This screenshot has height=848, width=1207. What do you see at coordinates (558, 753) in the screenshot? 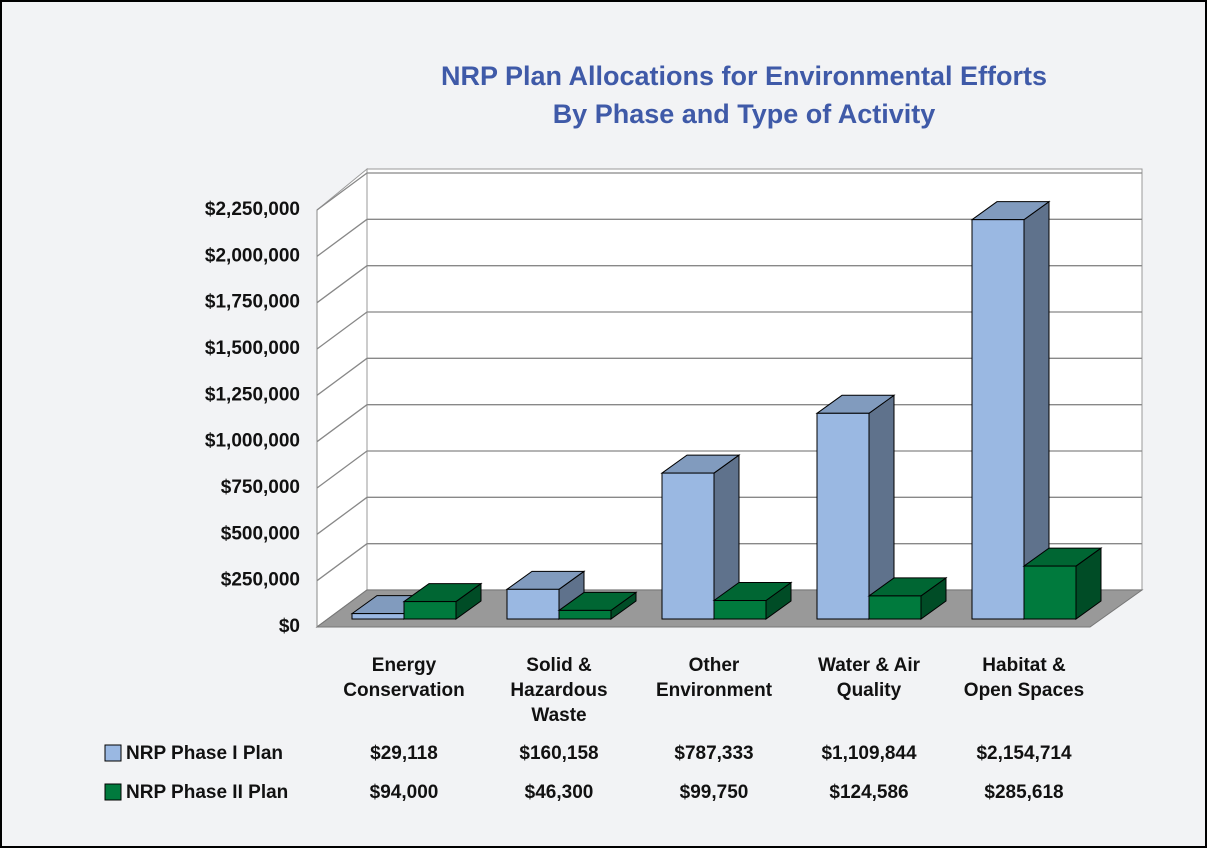
I see `table-value: $160,158` at bounding box center [558, 753].